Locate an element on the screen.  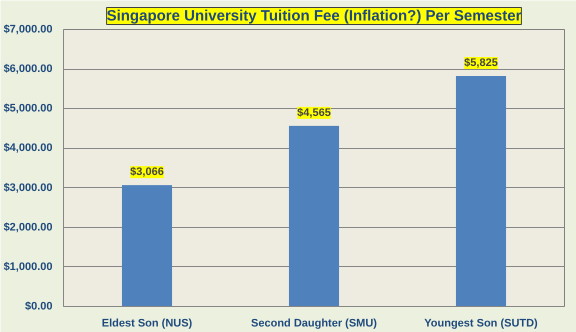
y-tick-label: $7,000.00 is located at coordinates (28, 30).